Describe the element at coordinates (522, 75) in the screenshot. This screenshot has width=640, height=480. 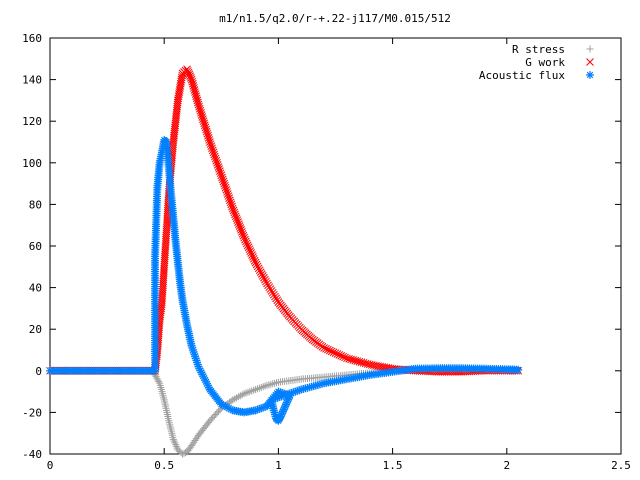
I see `legend-label: Acoustic flux` at that location.